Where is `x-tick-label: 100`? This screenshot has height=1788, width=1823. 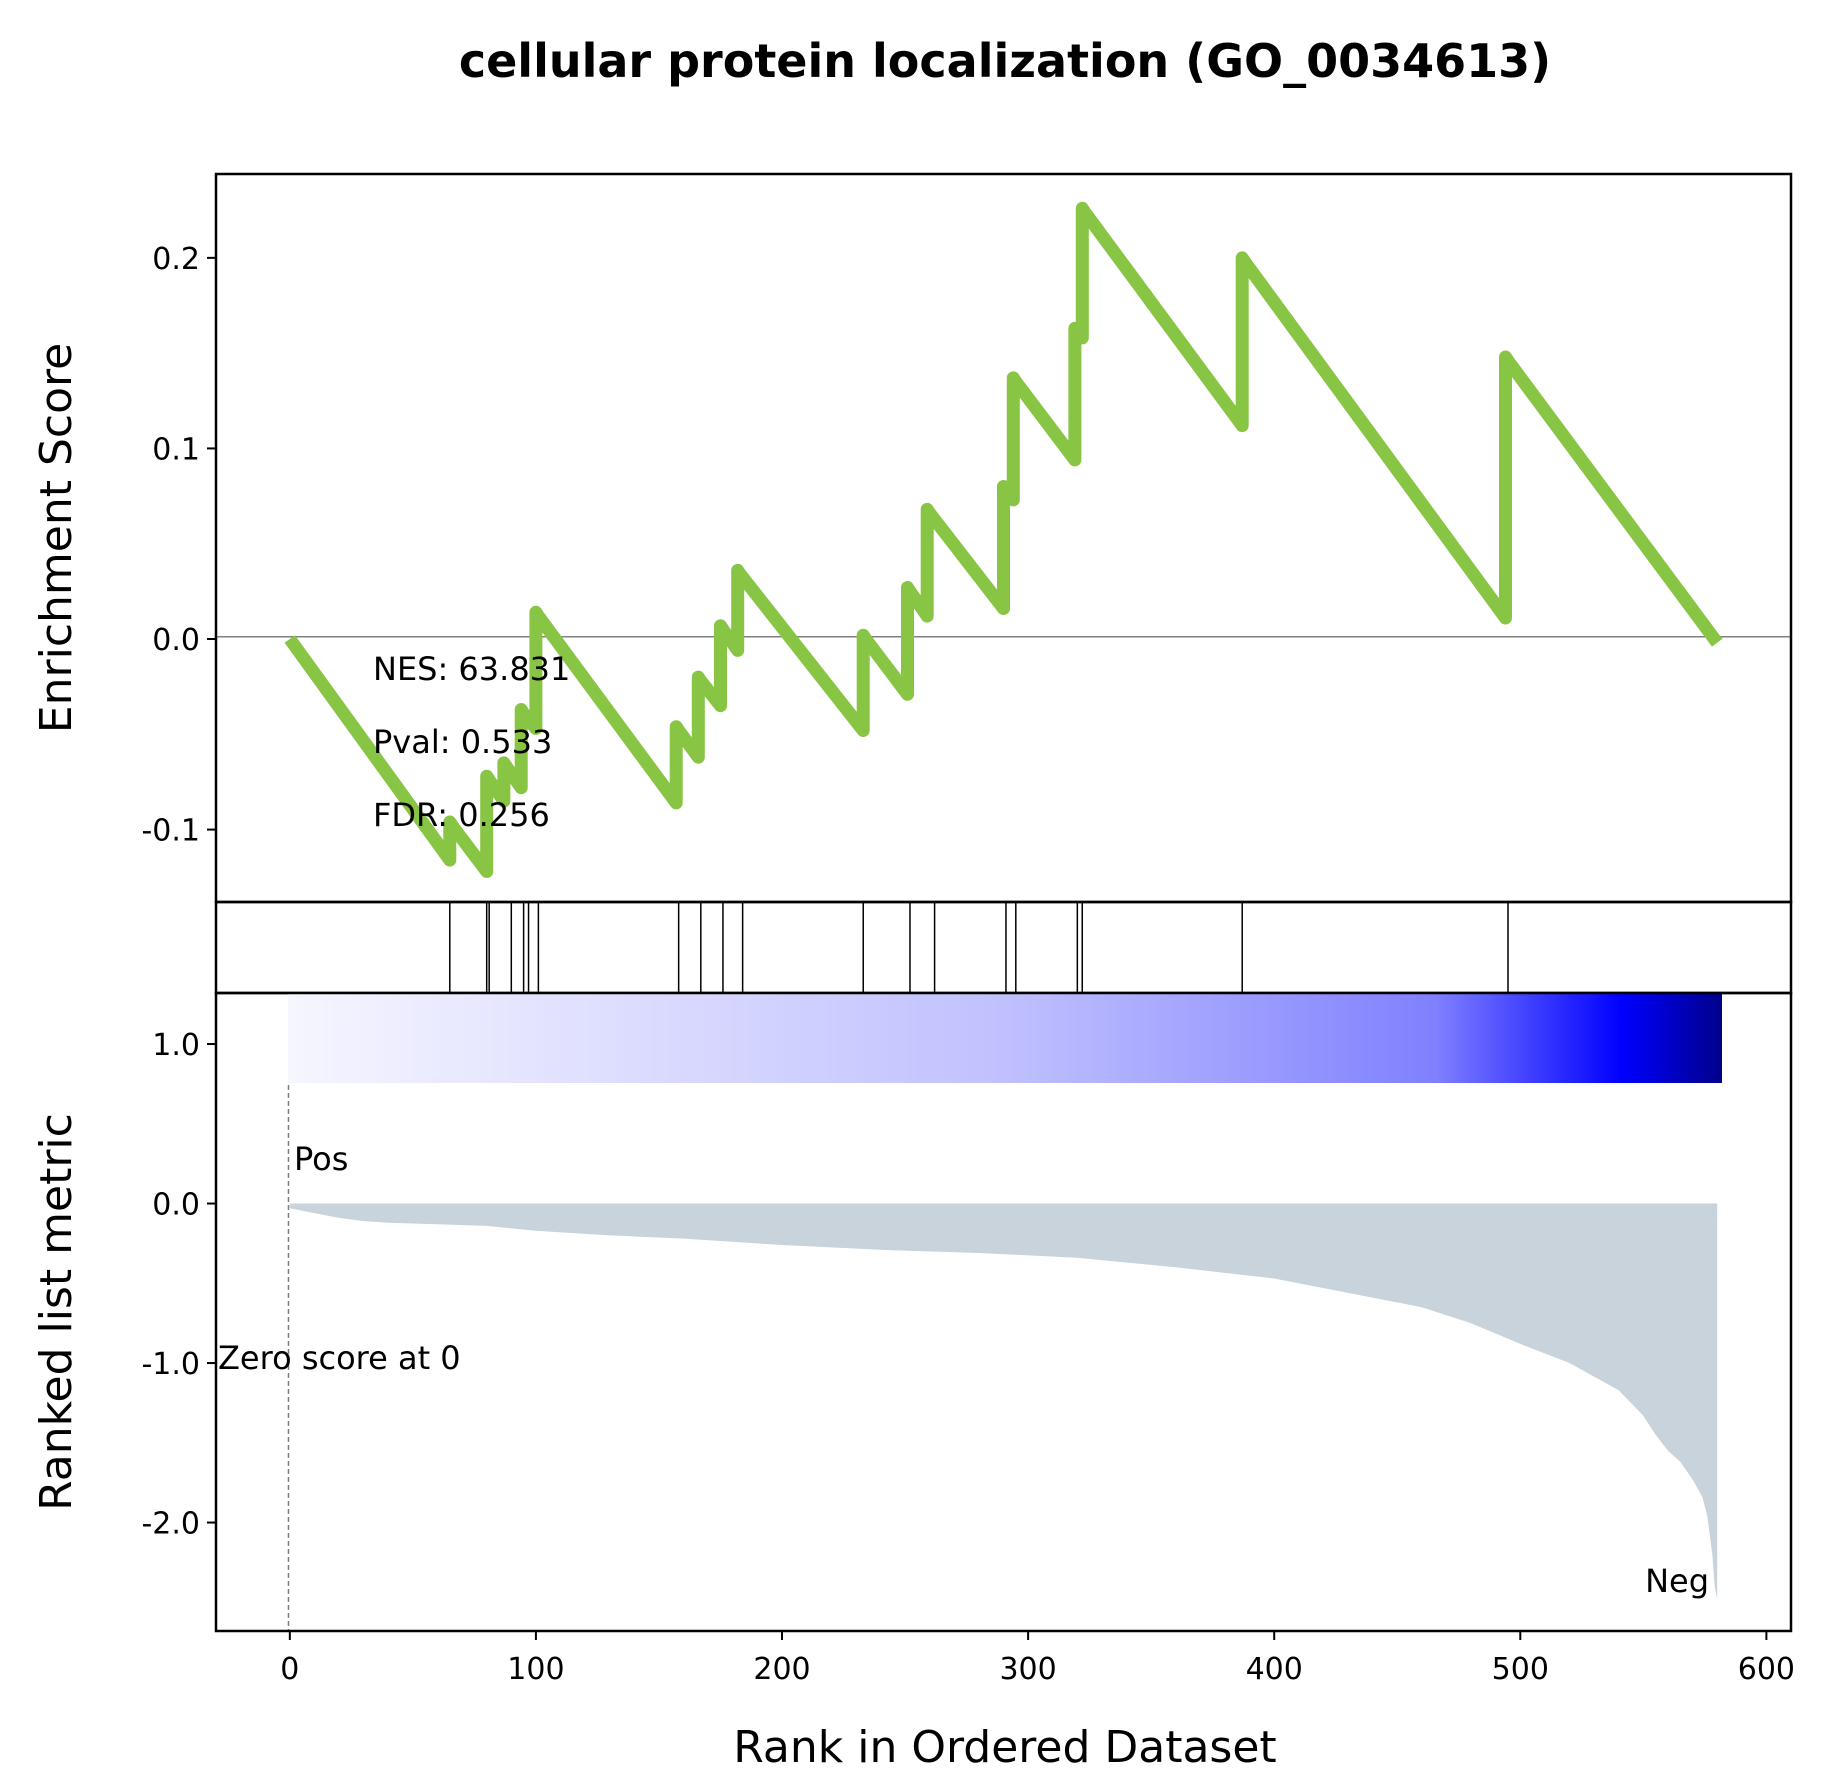 x-tick-label: 100 is located at coordinates (535, 1669).